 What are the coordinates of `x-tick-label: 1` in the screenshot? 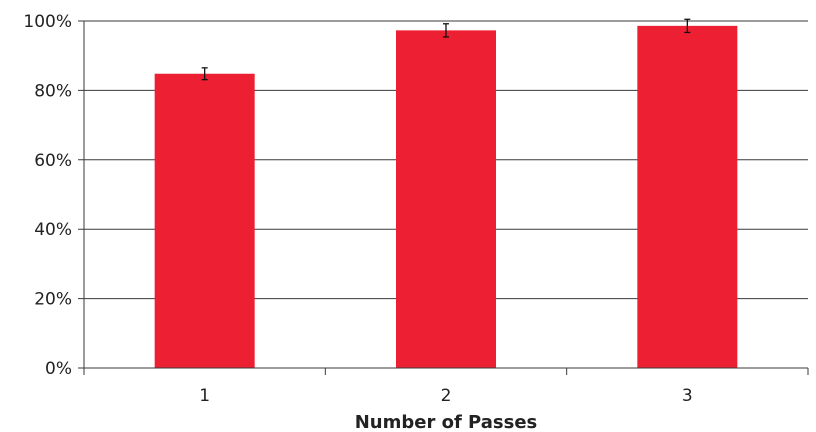 It's located at (204, 396).